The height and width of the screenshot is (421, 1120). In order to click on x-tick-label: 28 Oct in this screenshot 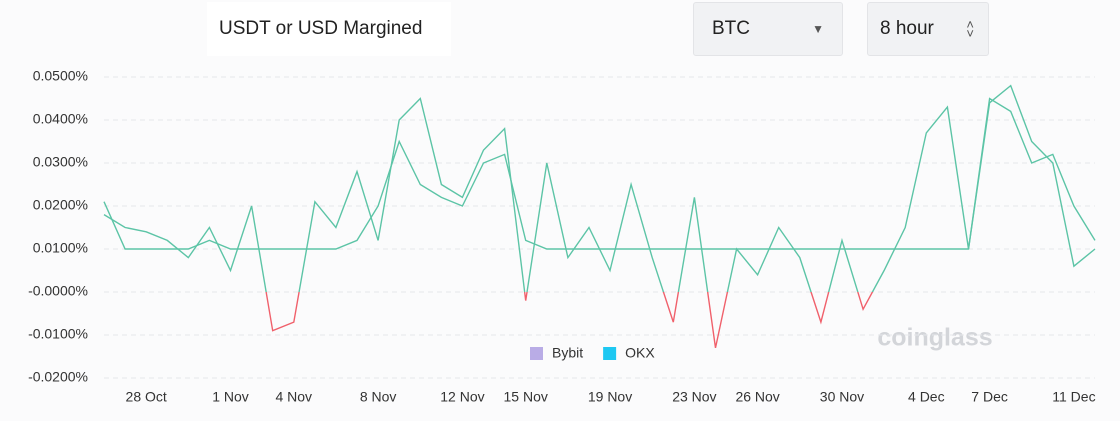, I will do `click(146, 397)`.